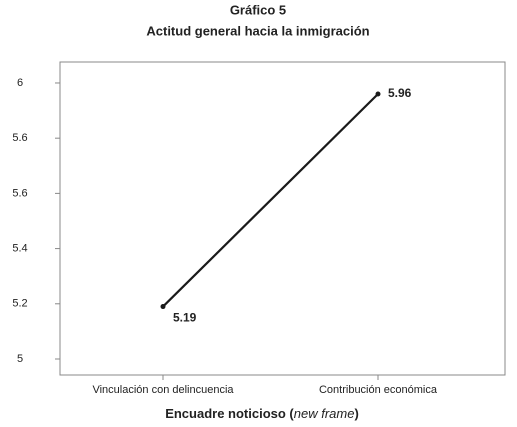 The height and width of the screenshot is (427, 517). Describe the element at coordinates (19, 304) in the screenshot. I see `y-tick-label: 5.2` at that location.